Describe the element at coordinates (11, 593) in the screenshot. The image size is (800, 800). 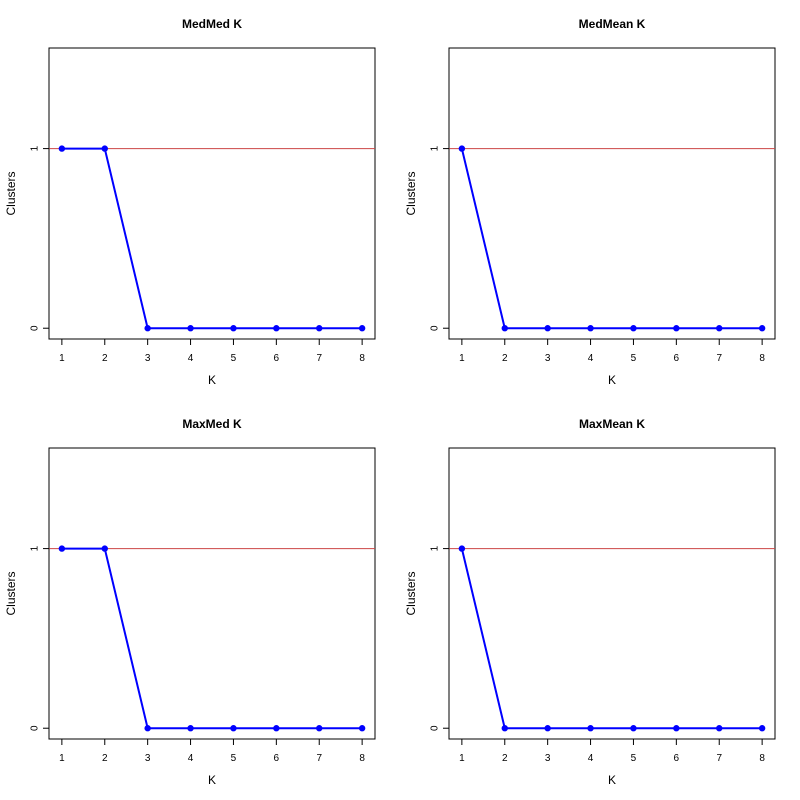
I see `chart-3-y-axis-label: Clusters` at that location.